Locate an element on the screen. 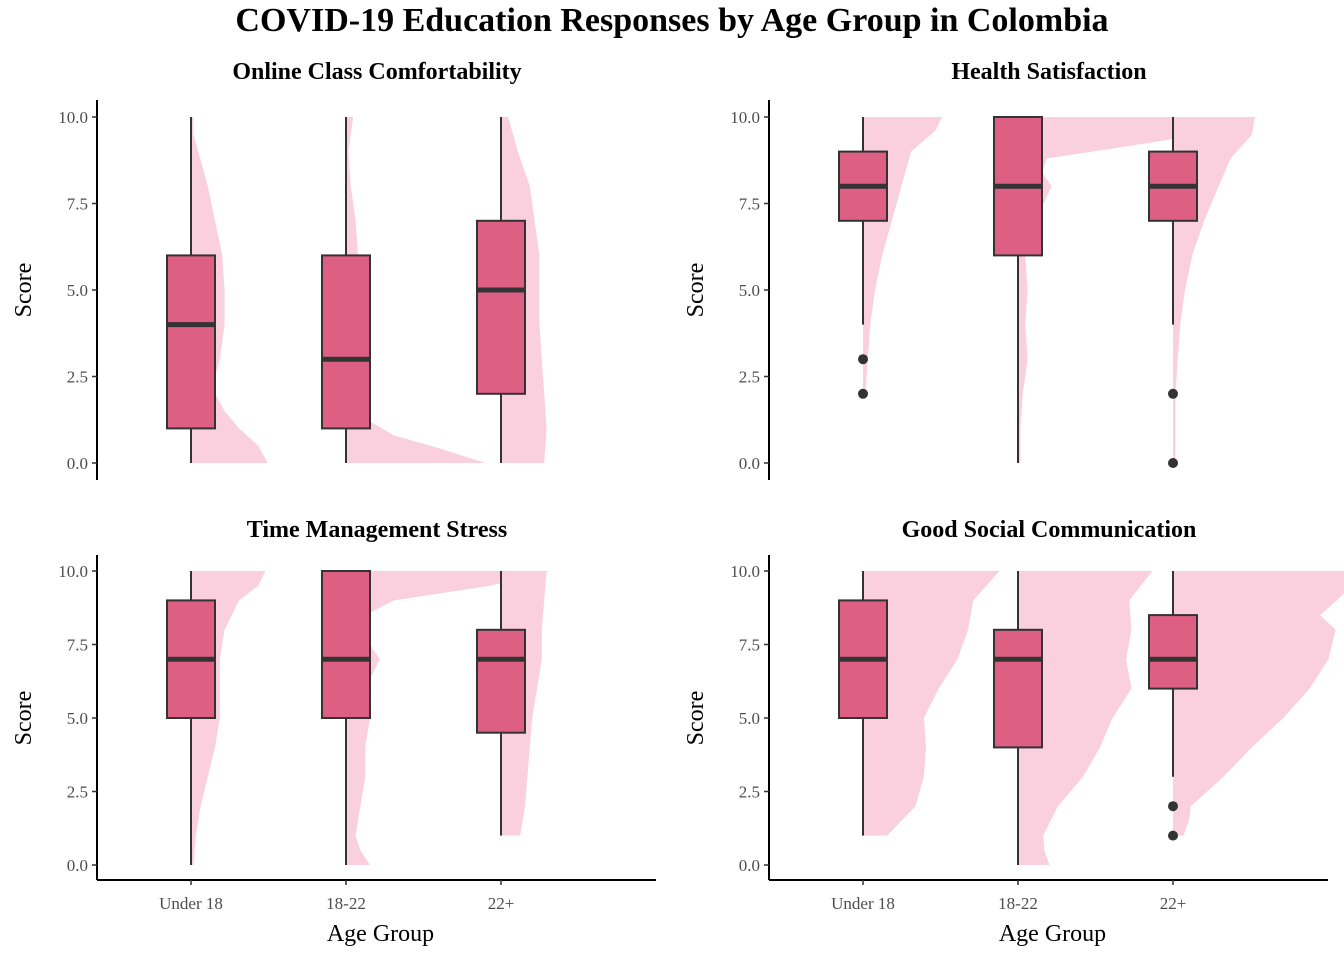 This screenshot has width=1344, height=960. density-22- is located at coordinates (1258, 703).